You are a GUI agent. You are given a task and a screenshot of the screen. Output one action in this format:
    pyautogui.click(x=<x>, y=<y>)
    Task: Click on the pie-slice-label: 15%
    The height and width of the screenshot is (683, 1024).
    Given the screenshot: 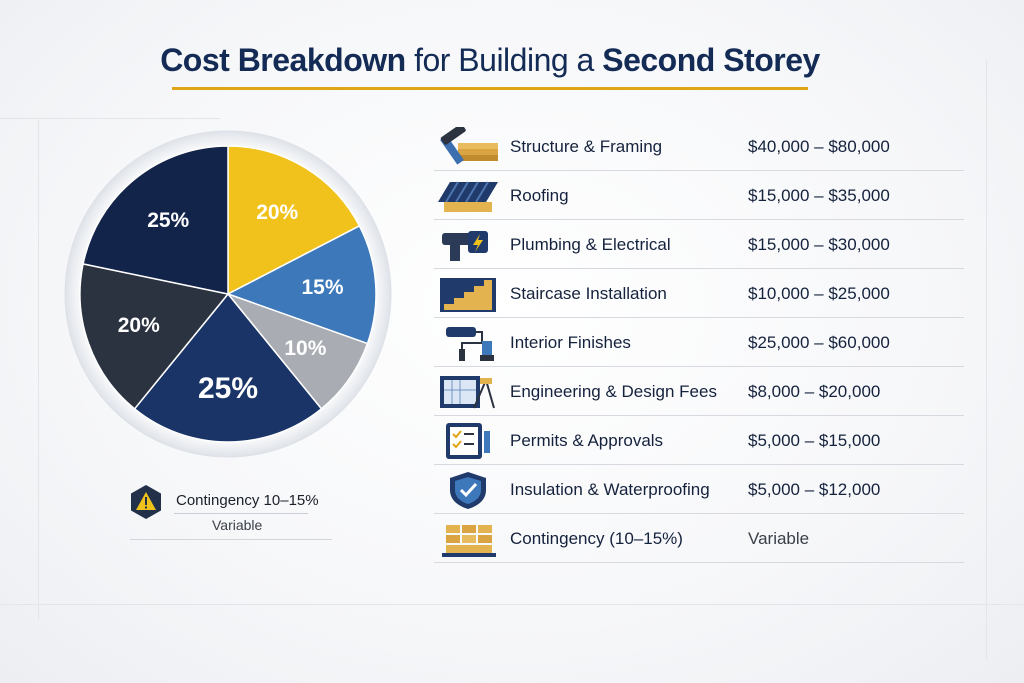 What is the action you would take?
    pyautogui.click(x=322, y=287)
    